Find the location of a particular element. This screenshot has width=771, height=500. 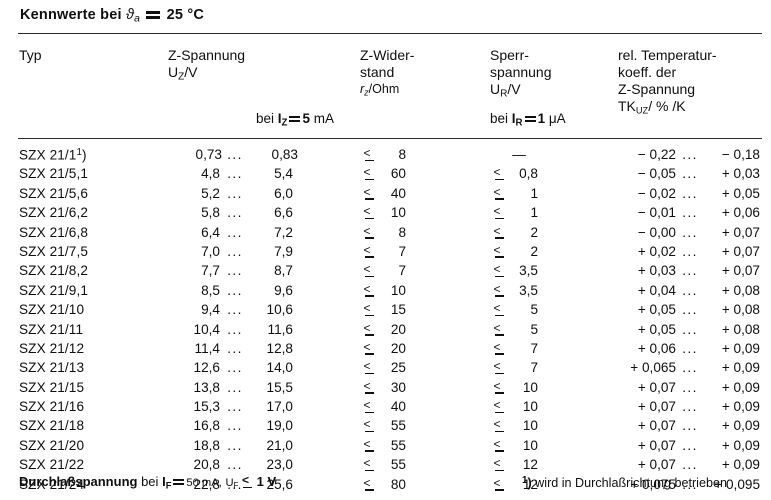

cell-uz-min: 15,3 is located at coordinates (206, 407).